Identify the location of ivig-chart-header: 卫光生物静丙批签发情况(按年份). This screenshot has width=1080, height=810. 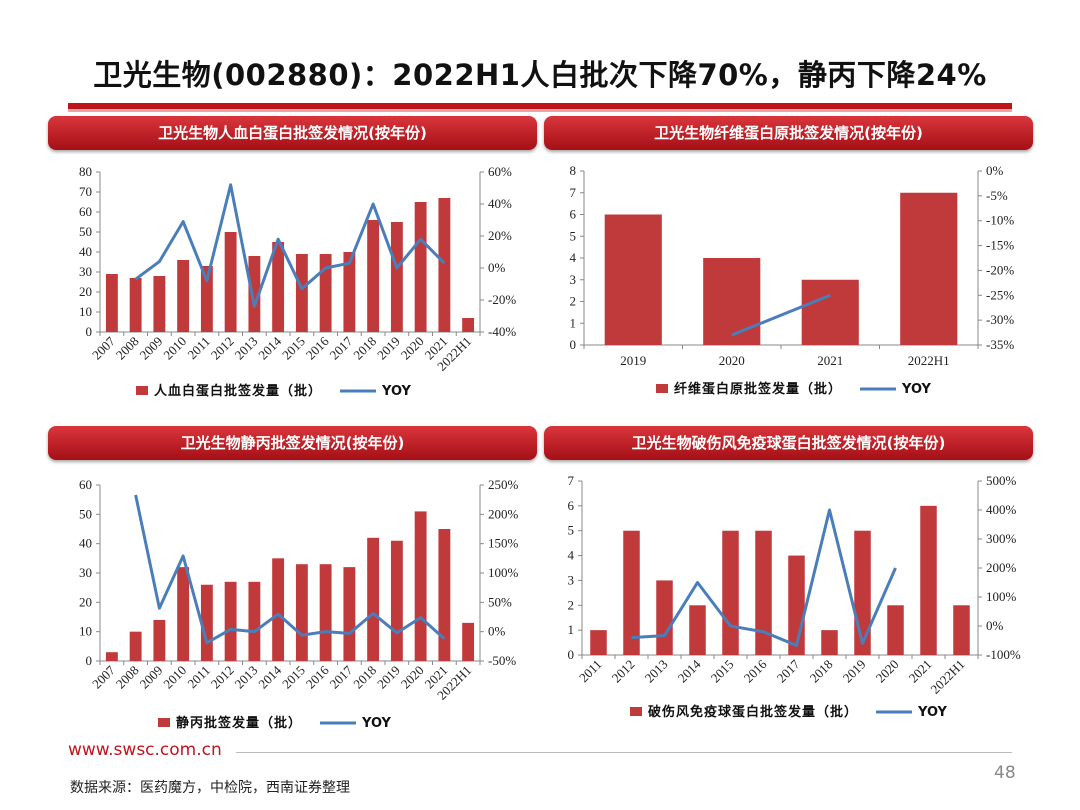
(292, 443).